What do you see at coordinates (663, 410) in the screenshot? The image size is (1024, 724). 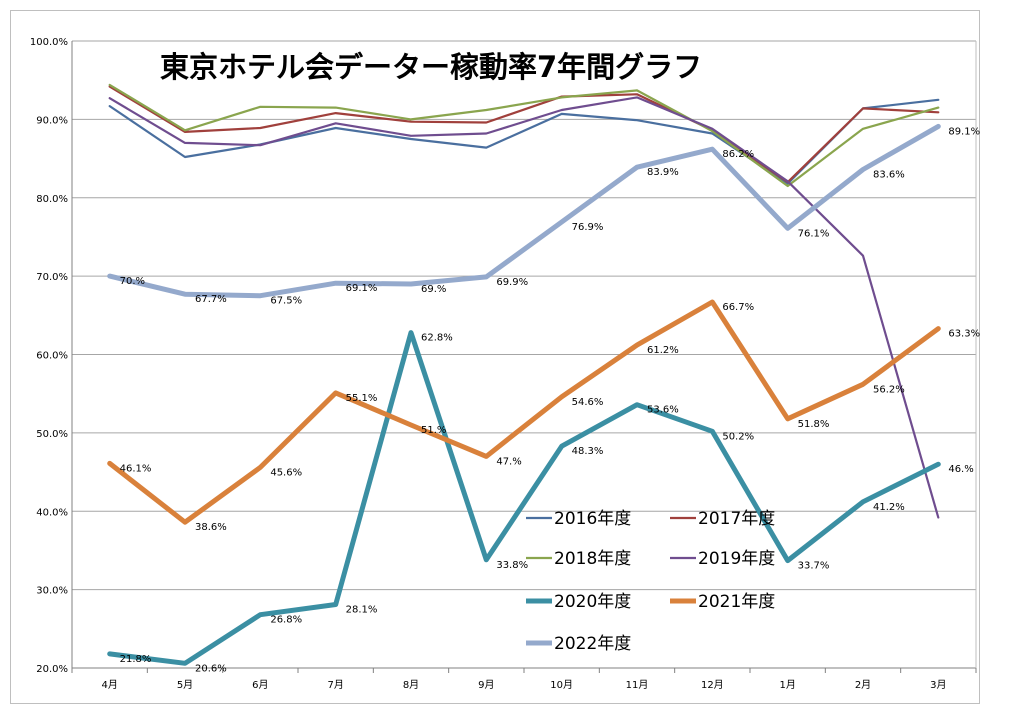 I see `data-label: 53.6%` at bounding box center [663, 410].